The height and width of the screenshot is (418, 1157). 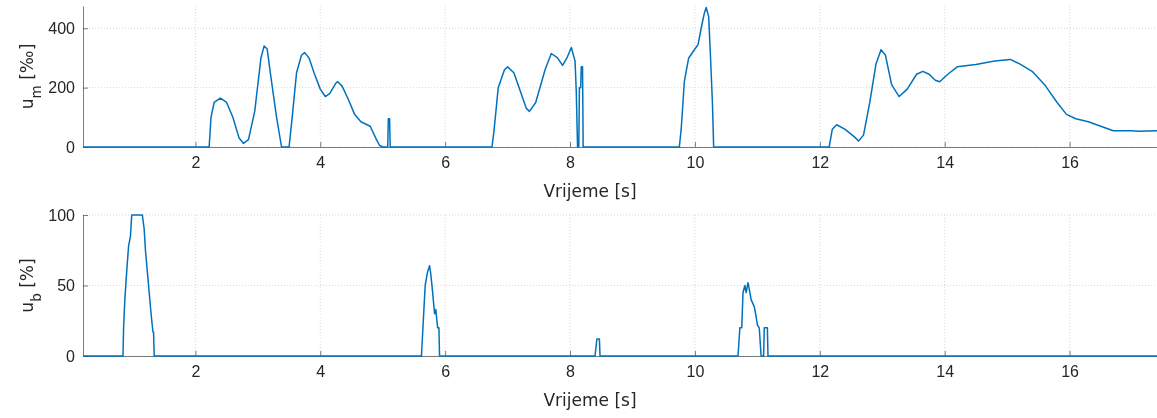 I want to click on y-tick-label: 50, so click(x=66, y=286).